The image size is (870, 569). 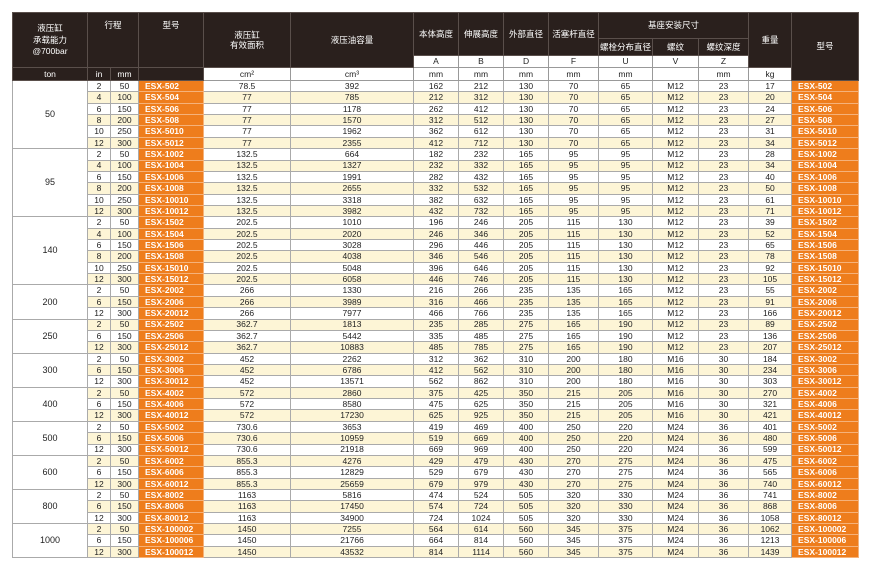 What do you see at coordinates (352, 324) in the screenshot?
I see `cell: 1813` at bounding box center [352, 324].